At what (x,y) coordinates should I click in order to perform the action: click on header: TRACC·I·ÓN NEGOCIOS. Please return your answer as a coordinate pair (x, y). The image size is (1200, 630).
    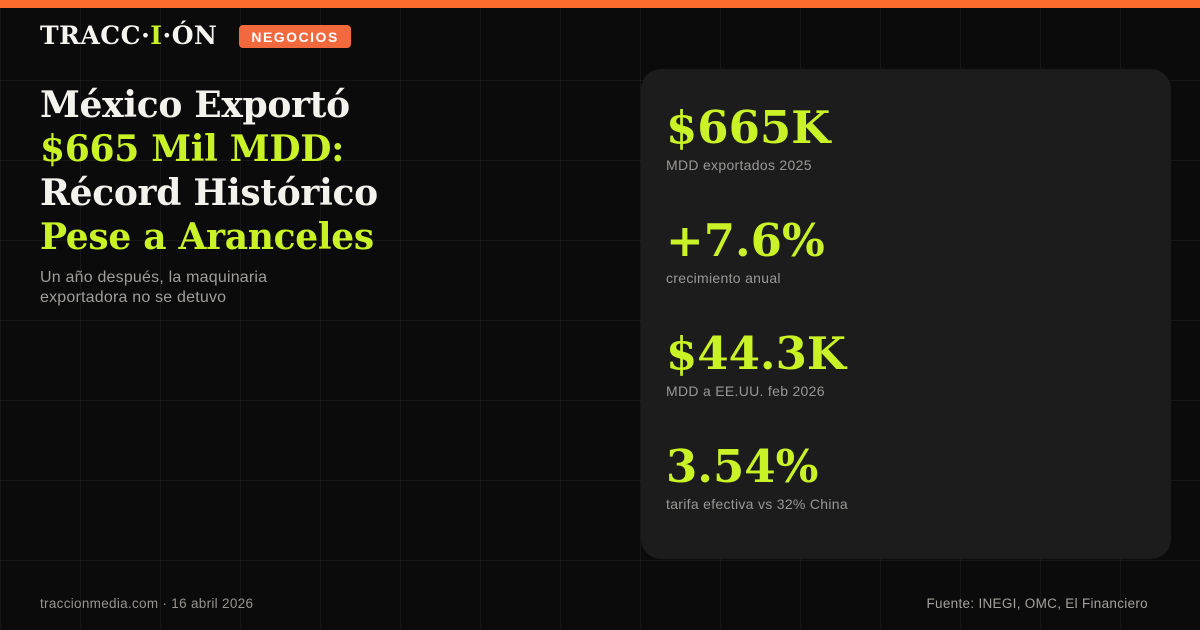
    Looking at the image, I should click on (195, 36).